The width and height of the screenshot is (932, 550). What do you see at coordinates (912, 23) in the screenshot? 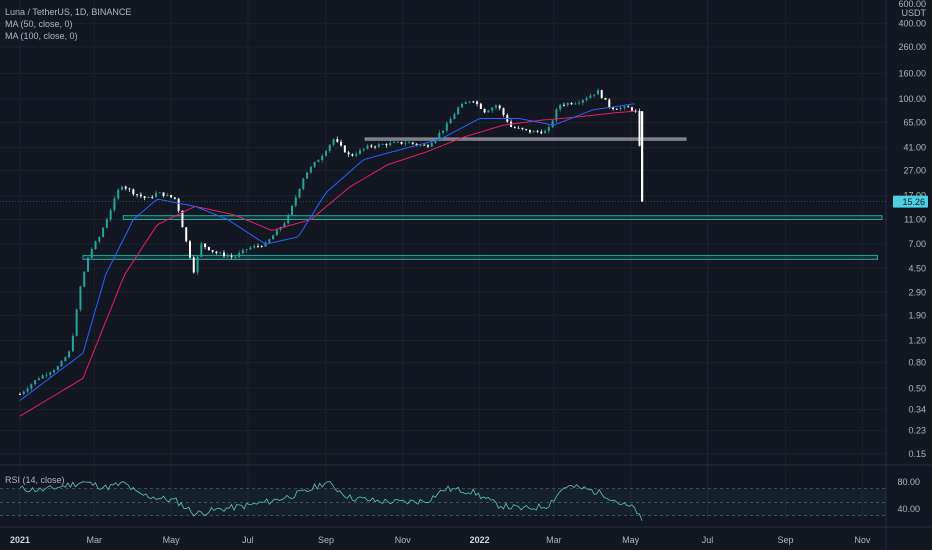
I see `price-tick-label: 400.00` at bounding box center [912, 23].